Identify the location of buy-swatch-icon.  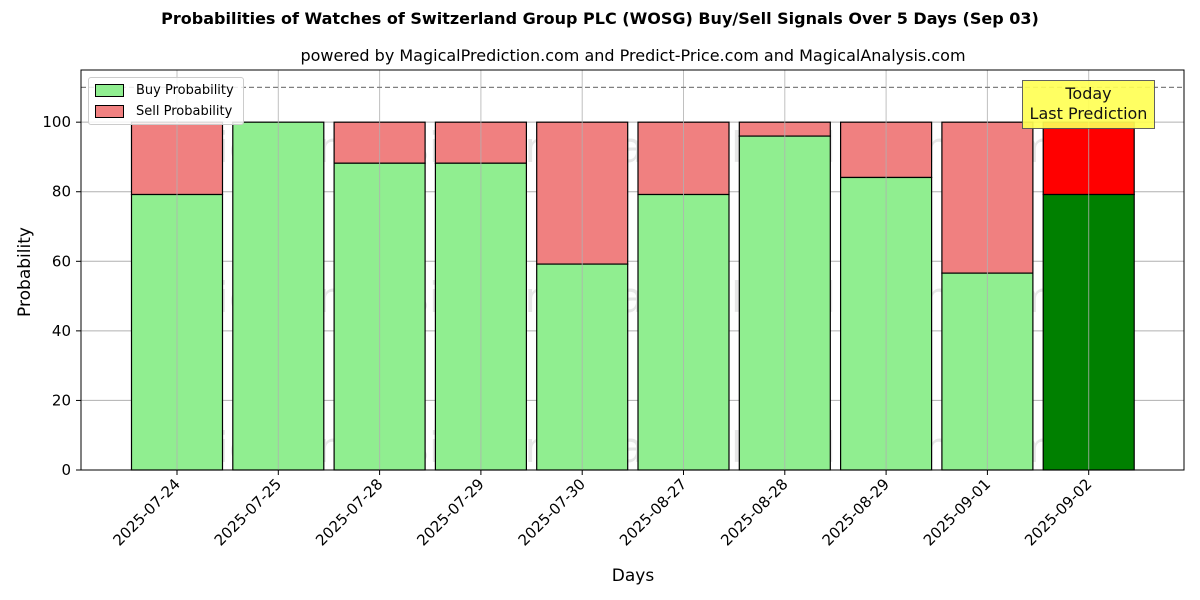
(109, 90).